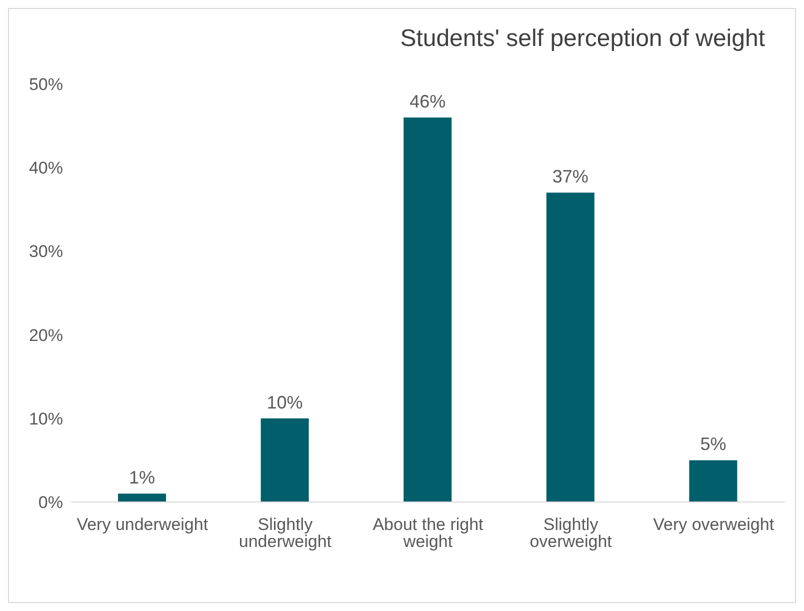 This screenshot has height=611, width=804. What do you see at coordinates (50, 502) in the screenshot?
I see `y-tick-label: 0%` at bounding box center [50, 502].